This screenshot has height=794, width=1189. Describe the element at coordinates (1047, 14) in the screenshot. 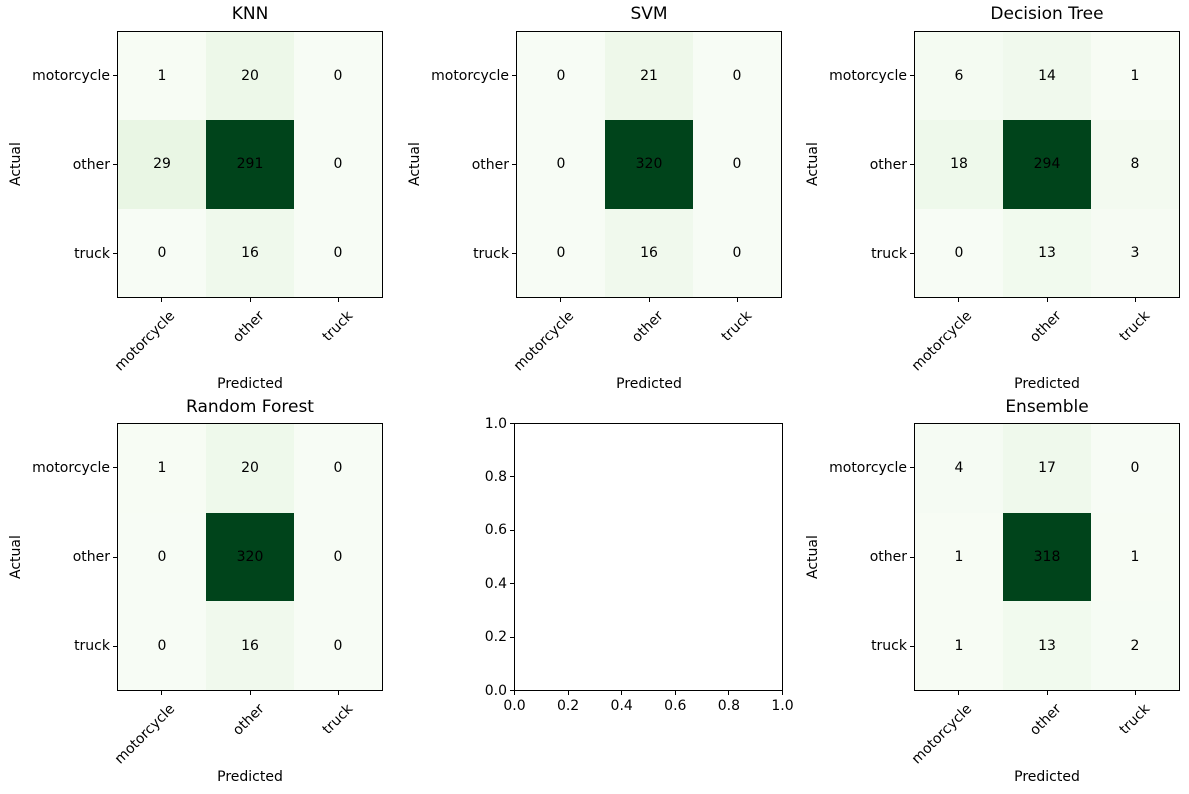

I see `chart-title-decision-tree: Decision Tree` at that location.